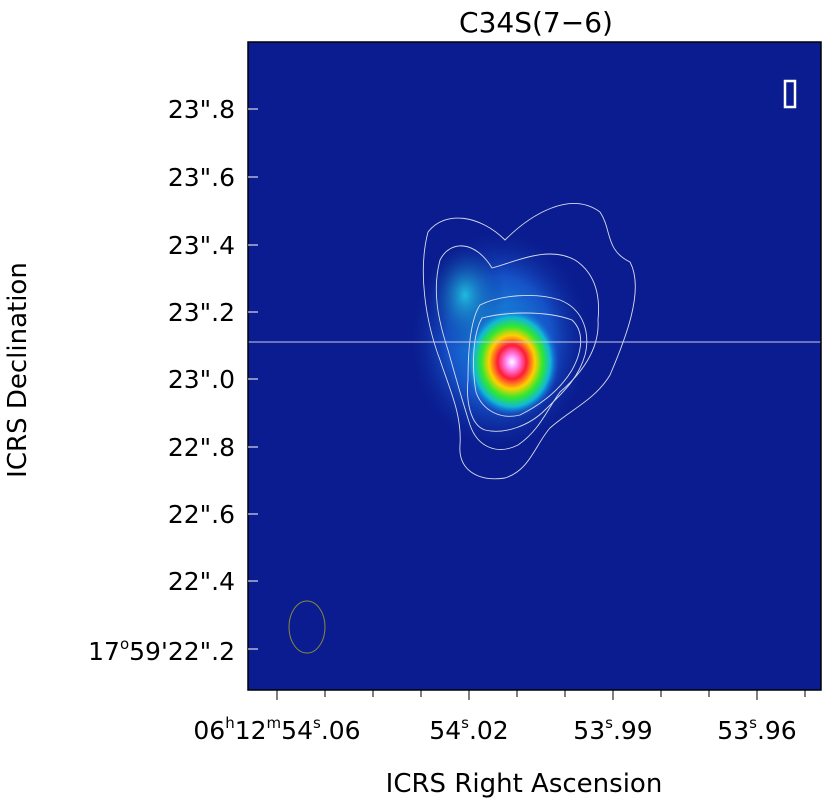 The image size is (830, 807). What do you see at coordinates (201, 447) in the screenshot?
I see `y-tick-label: 22".8` at bounding box center [201, 447].